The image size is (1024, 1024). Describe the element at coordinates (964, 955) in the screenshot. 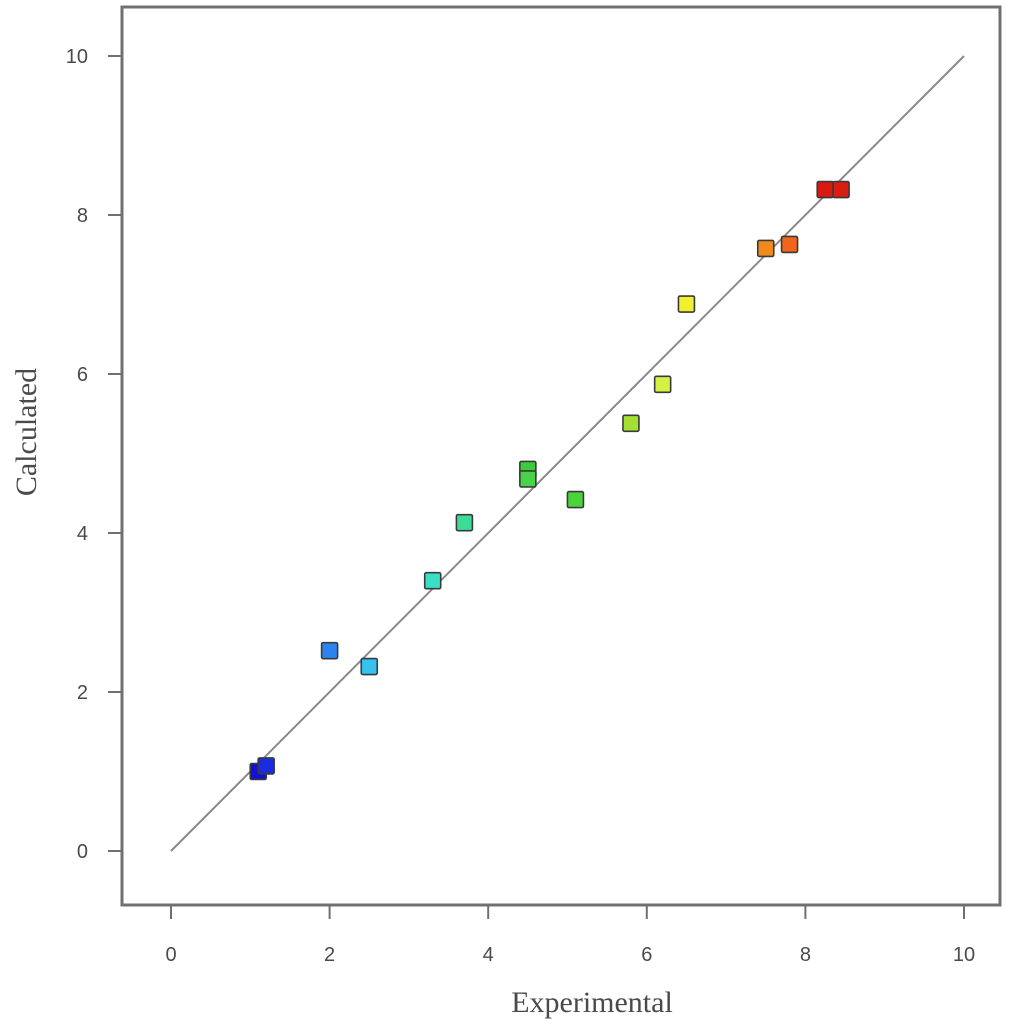

I see `x-tick-label: 10` at that location.